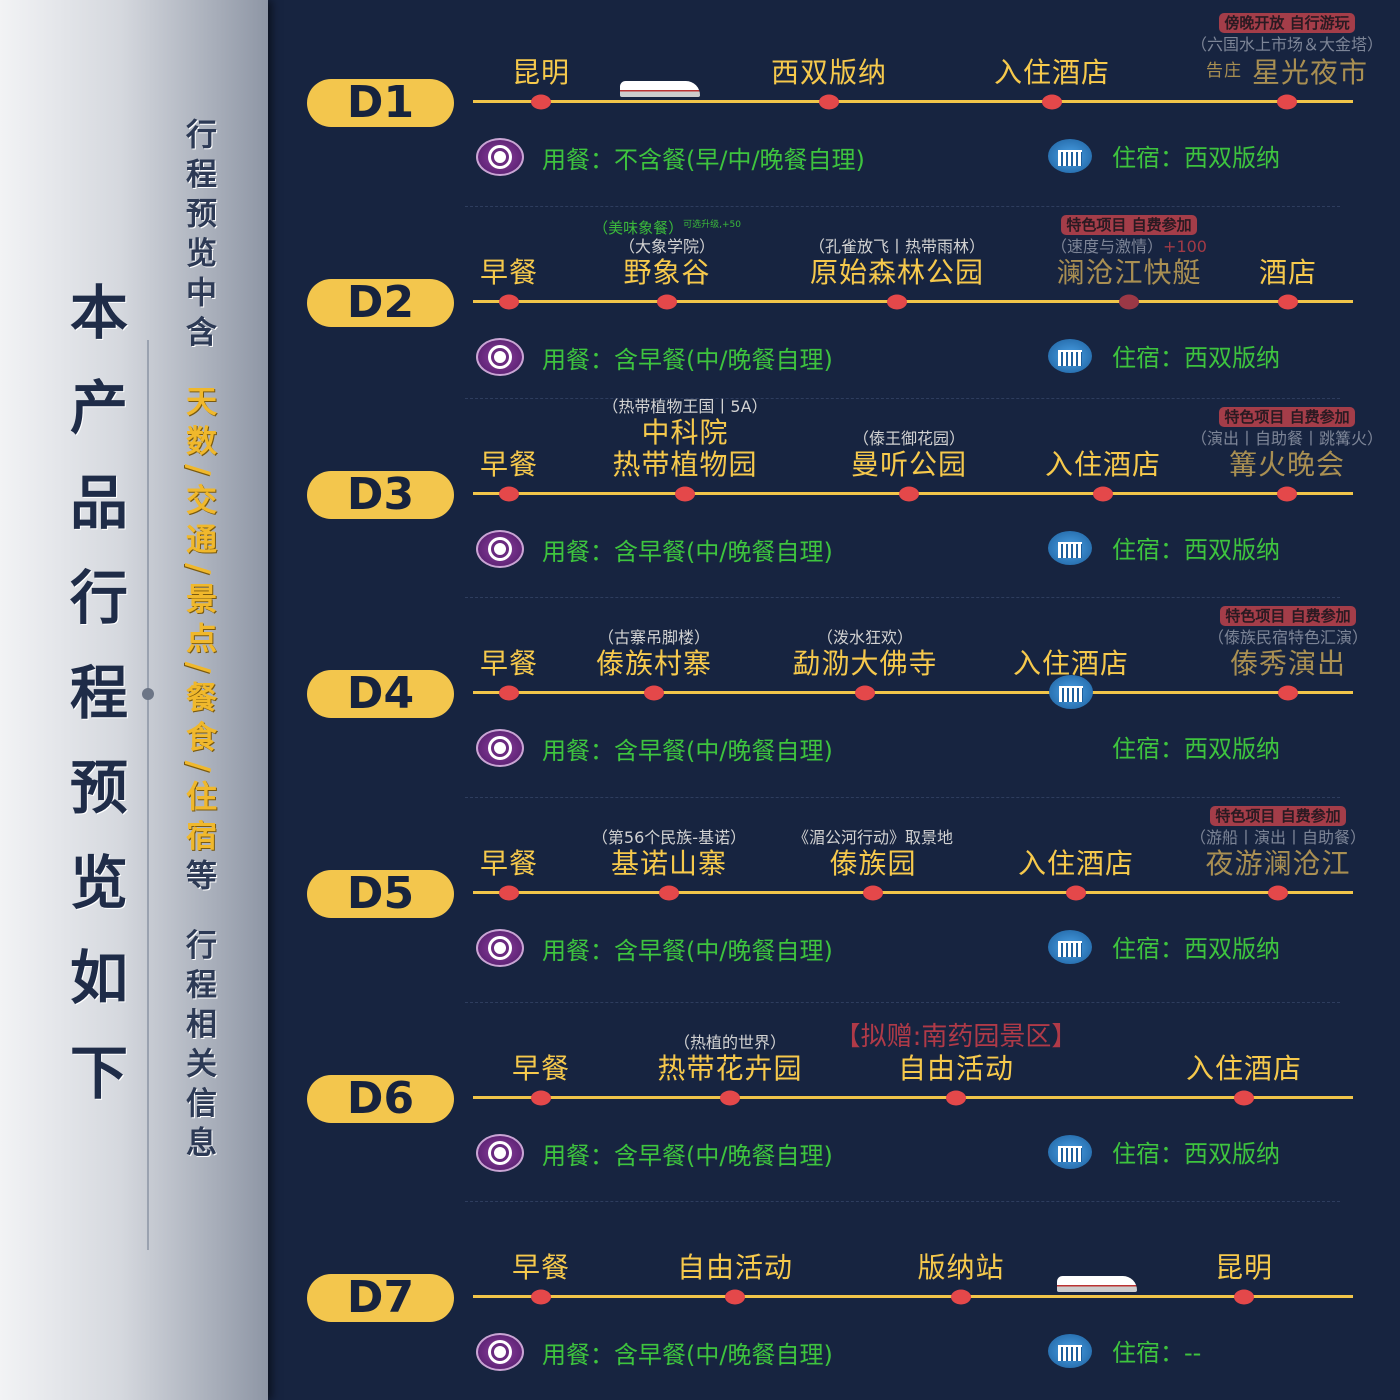 This screenshot has width=1400, height=1400. I want to click on stop: 西双版纳, so click(829, 73).